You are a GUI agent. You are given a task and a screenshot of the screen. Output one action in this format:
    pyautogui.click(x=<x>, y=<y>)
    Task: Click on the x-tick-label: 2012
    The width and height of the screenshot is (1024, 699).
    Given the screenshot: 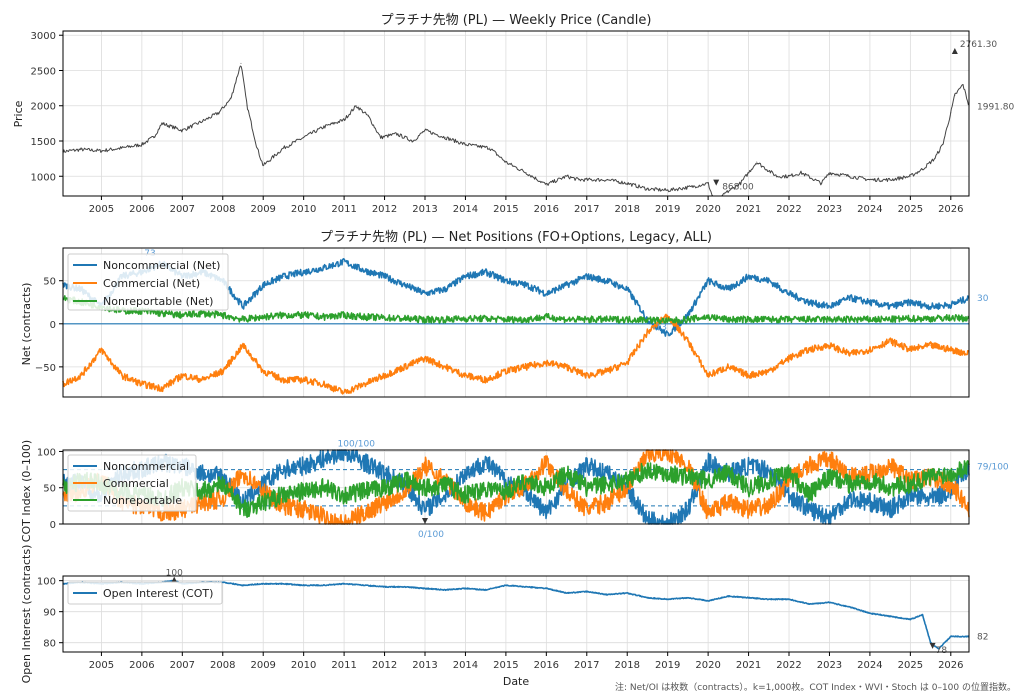 What is the action you would take?
    pyautogui.click(x=384, y=665)
    